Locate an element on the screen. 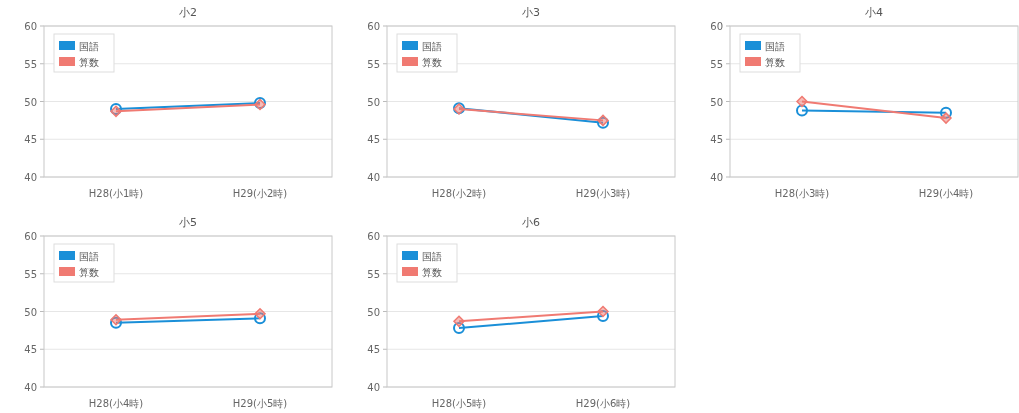 This screenshot has width=1019, height=413. x-tick-label: H29(小3時) is located at coordinates (603, 193).